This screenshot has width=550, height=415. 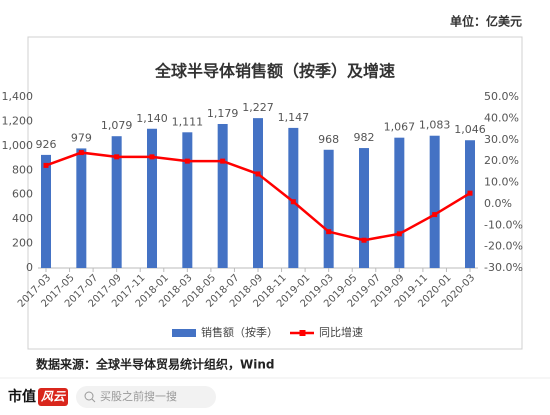 I want to click on y-tick-label: 800, so click(x=22, y=169).